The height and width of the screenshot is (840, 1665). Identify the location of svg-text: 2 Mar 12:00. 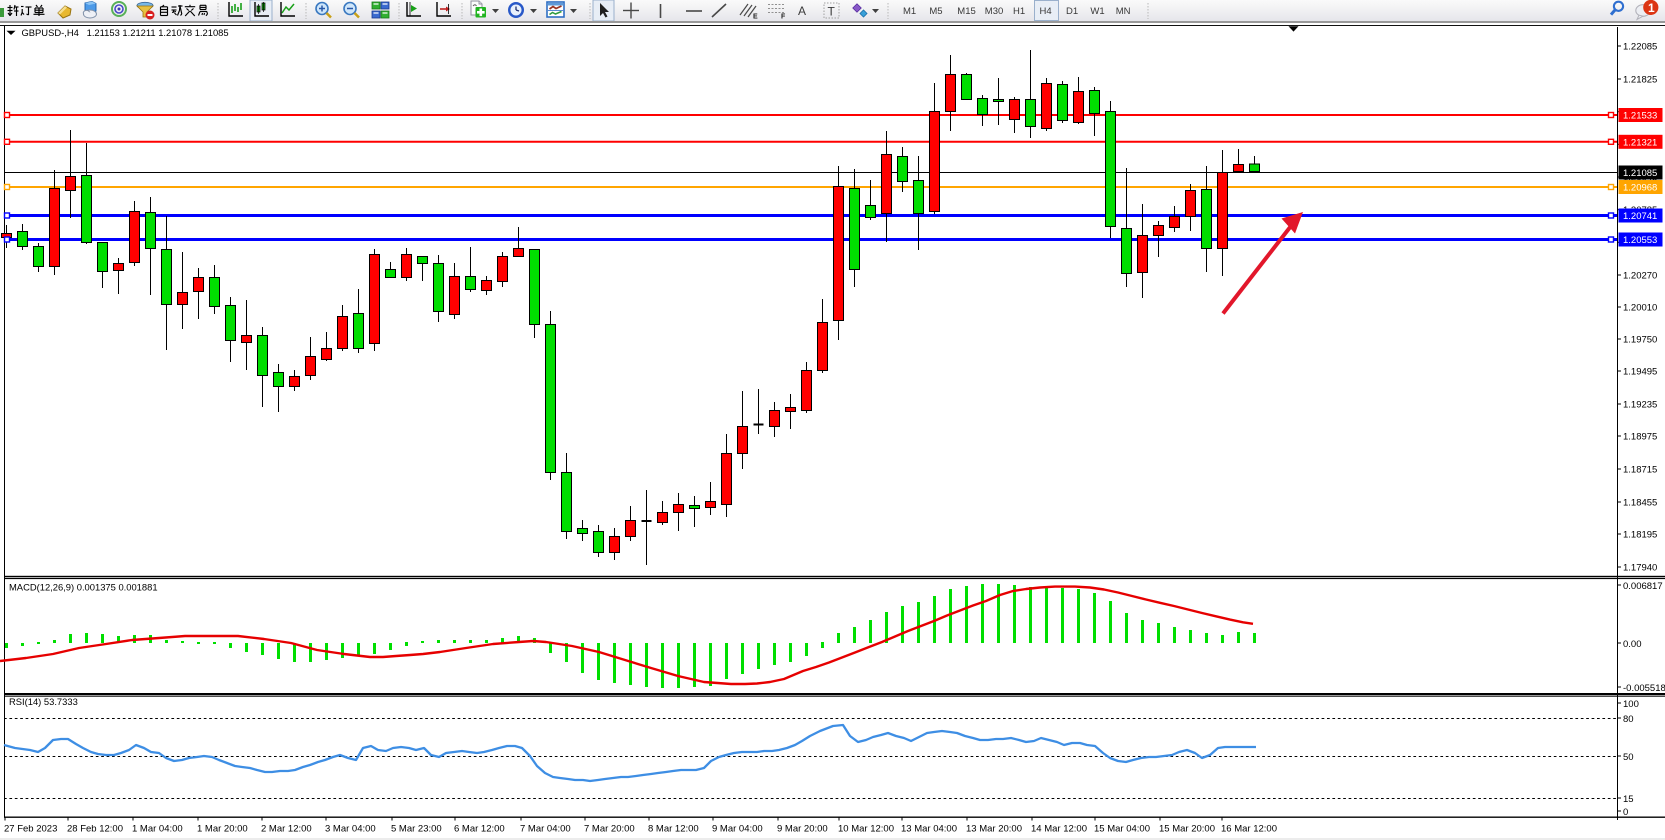
(286, 829).